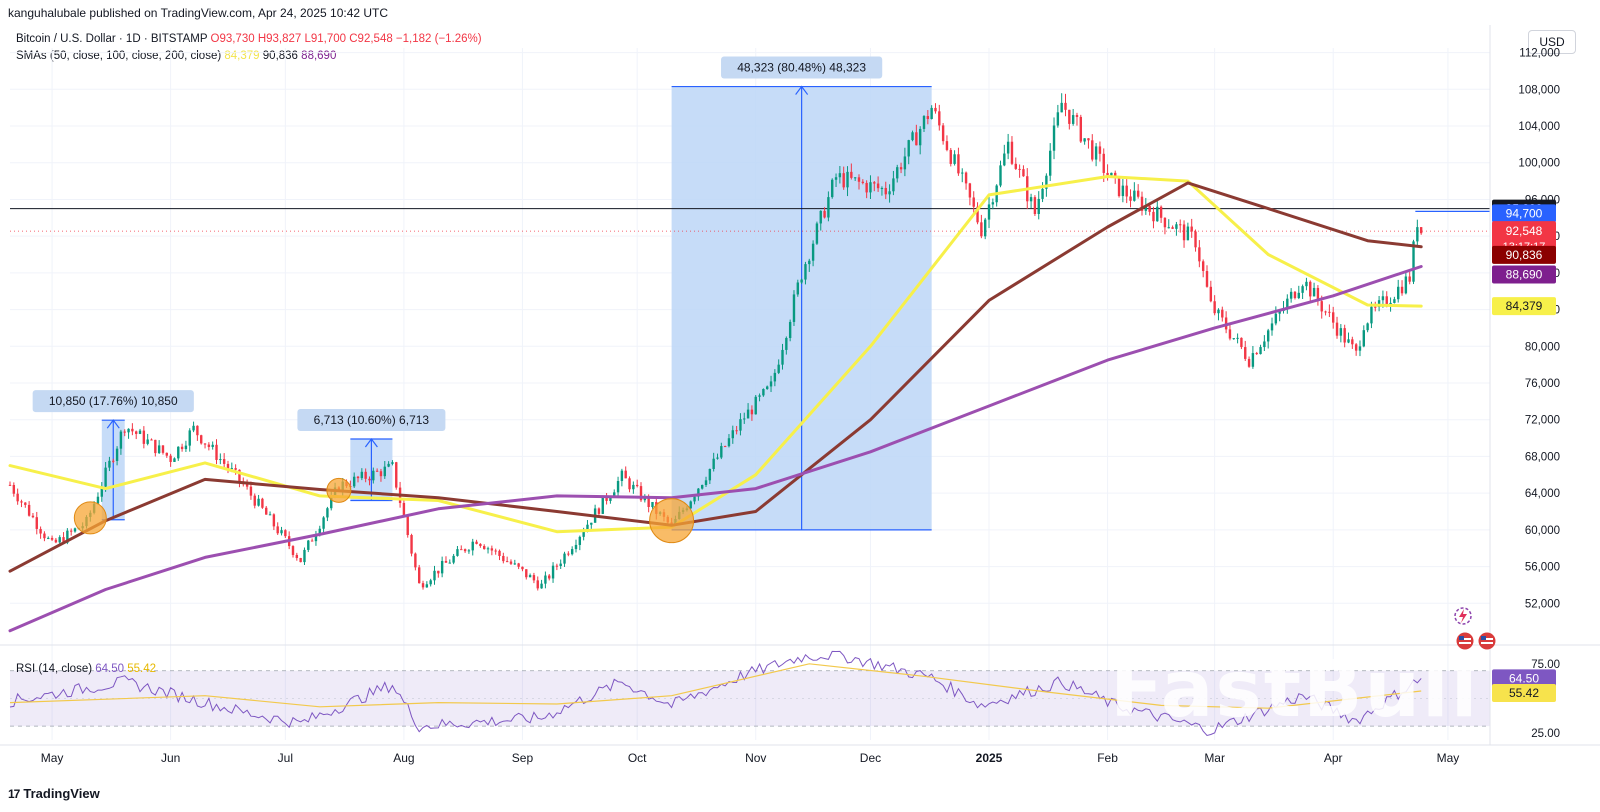 The width and height of the screenshot is (1600, 812). I want to click on time-axis-label: May, so click(1448, 758).